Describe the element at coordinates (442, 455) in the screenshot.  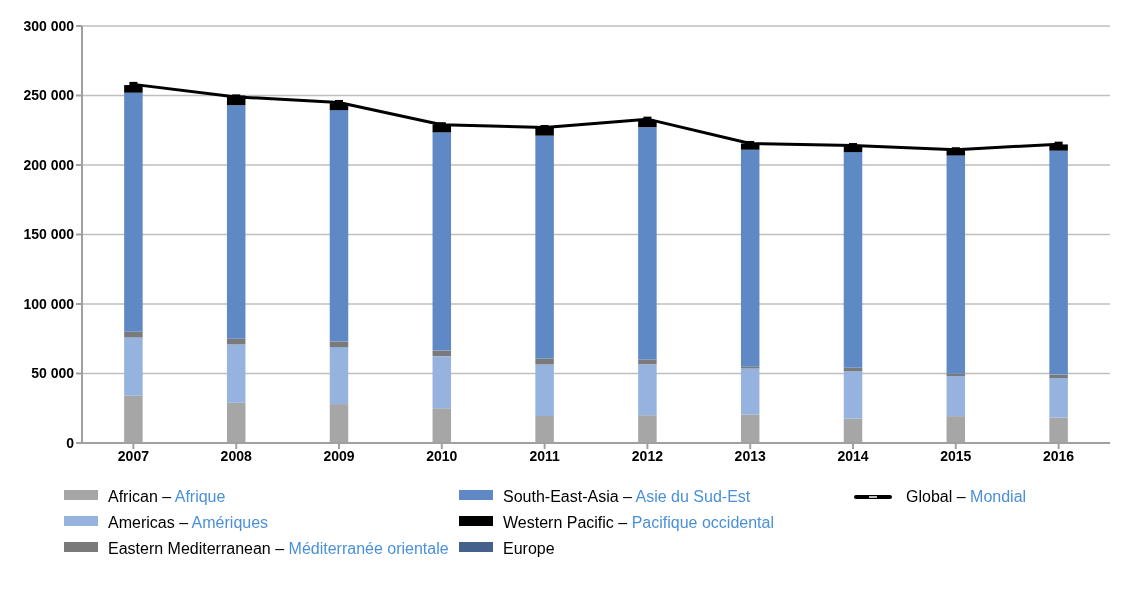
I see `x-tick-label: 2010` at that location.